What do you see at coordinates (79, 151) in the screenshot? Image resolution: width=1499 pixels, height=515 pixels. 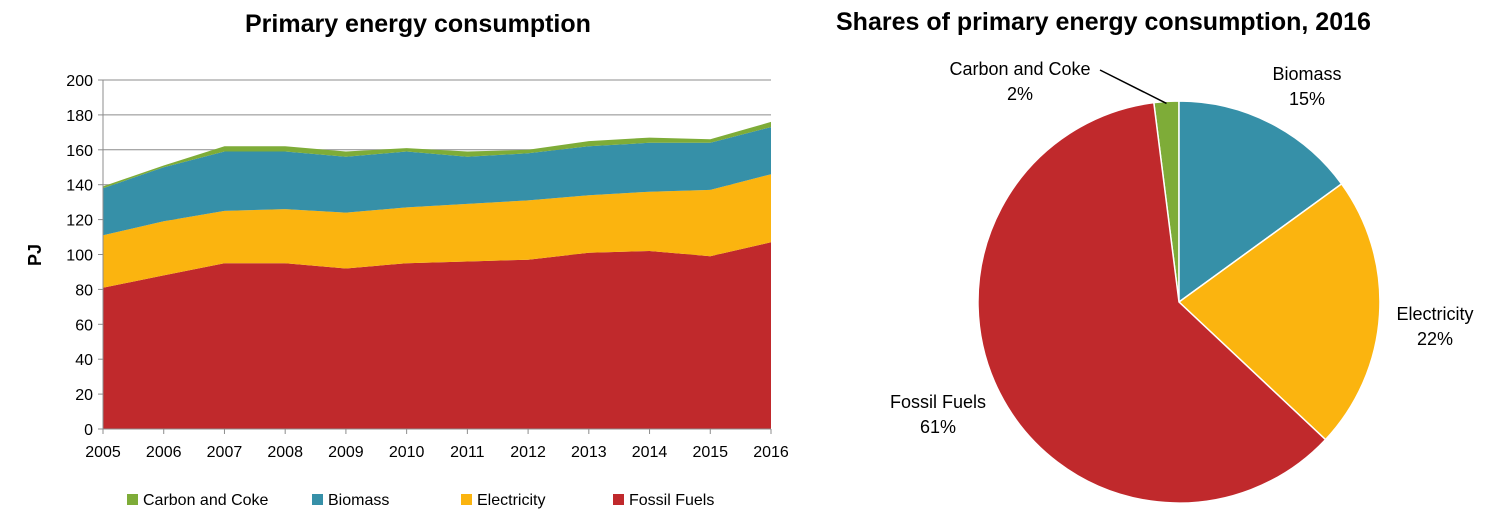 I see `y-tick-label: 160` at bounding box center [79, 151].